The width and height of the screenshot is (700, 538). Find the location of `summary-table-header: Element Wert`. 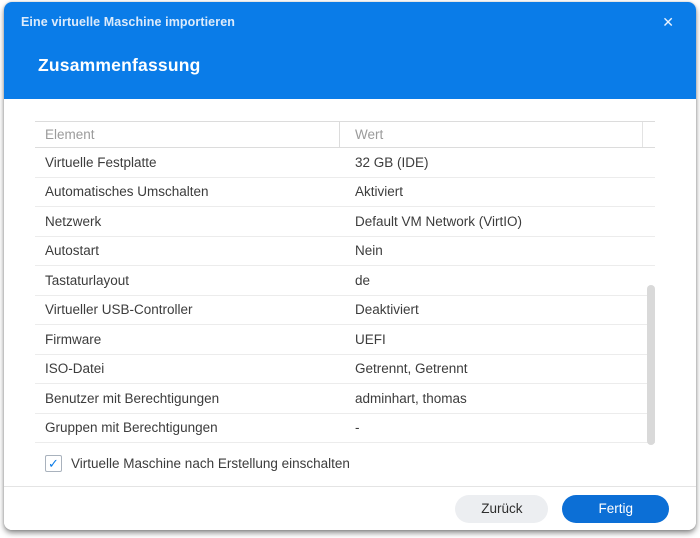

summary-table-header: Element Wert is located at coordinates (345, 134).